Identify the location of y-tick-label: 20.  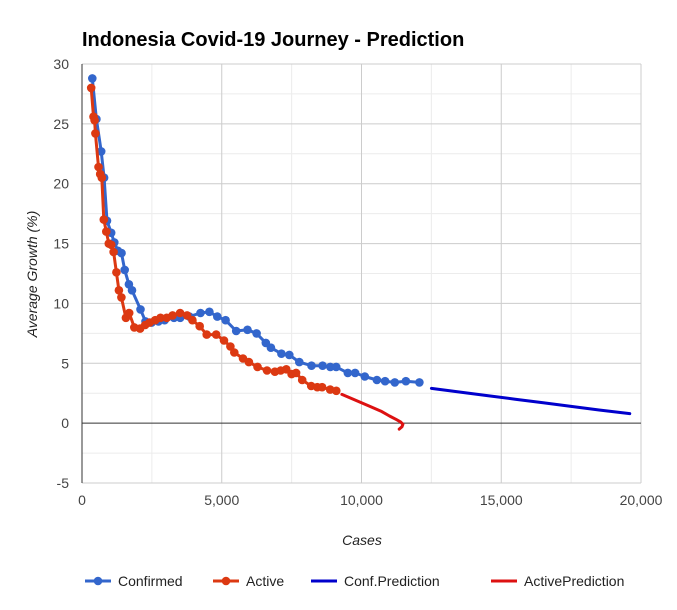
(61, 184).